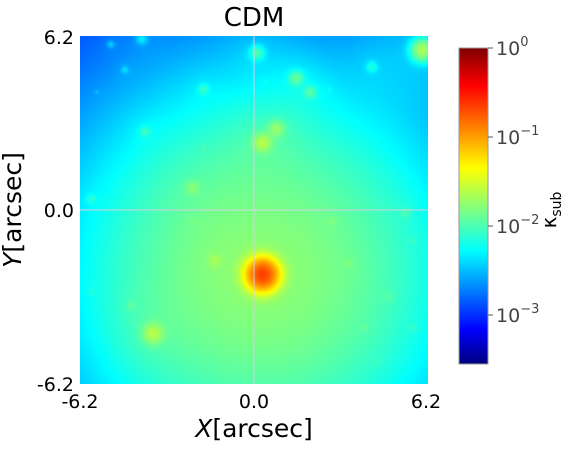 The image size is (571, 450). I want to click on y-tick-label-mid: 0.0, so click(59, 211).